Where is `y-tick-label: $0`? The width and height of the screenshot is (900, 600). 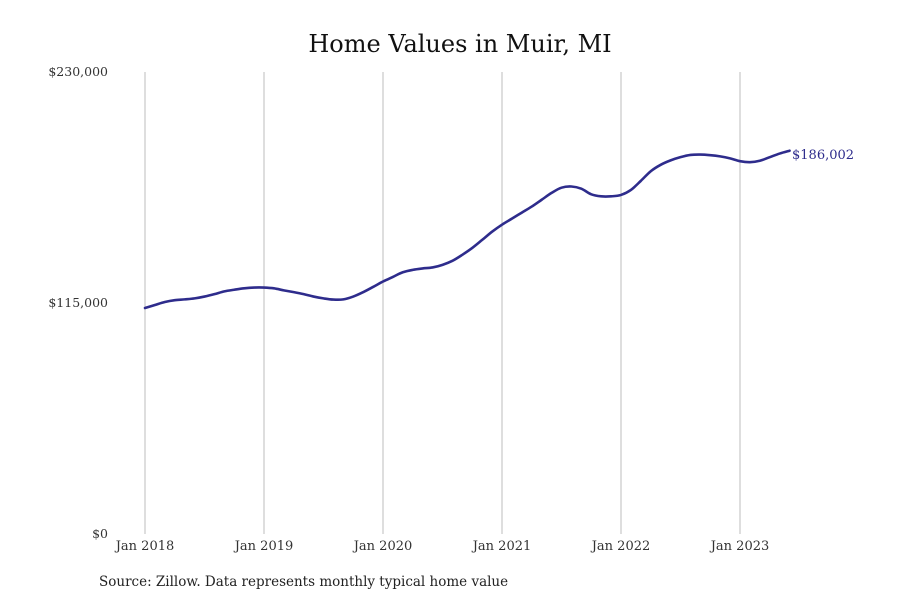 y-tick-label: $0 is located at coordinates (100, 533).